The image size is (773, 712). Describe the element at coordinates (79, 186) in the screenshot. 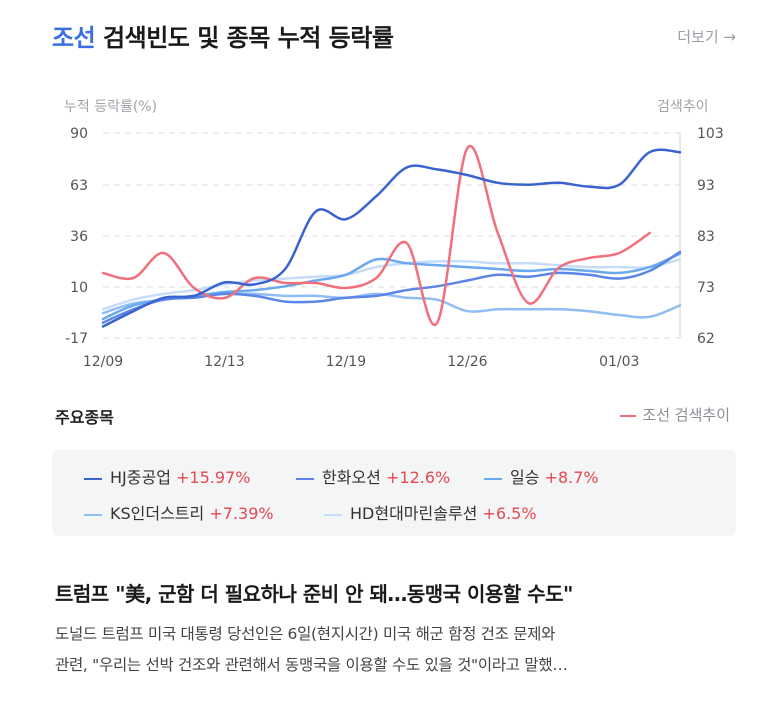

I see `left-tick-label: 63` at that location.